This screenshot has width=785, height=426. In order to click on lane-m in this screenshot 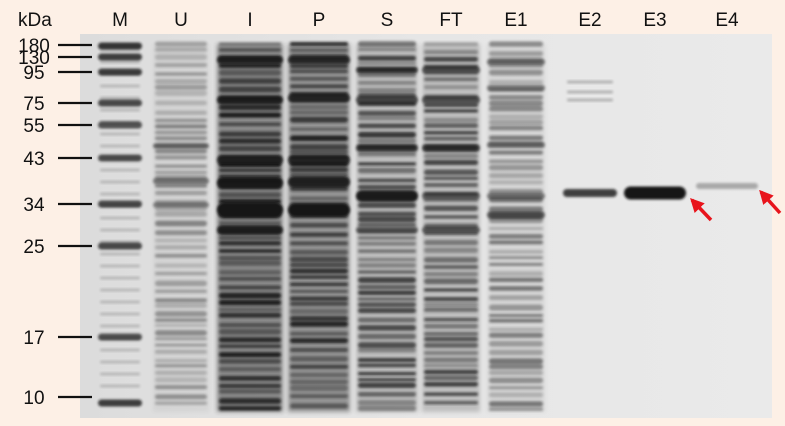, I will do `click(120, 224)`.